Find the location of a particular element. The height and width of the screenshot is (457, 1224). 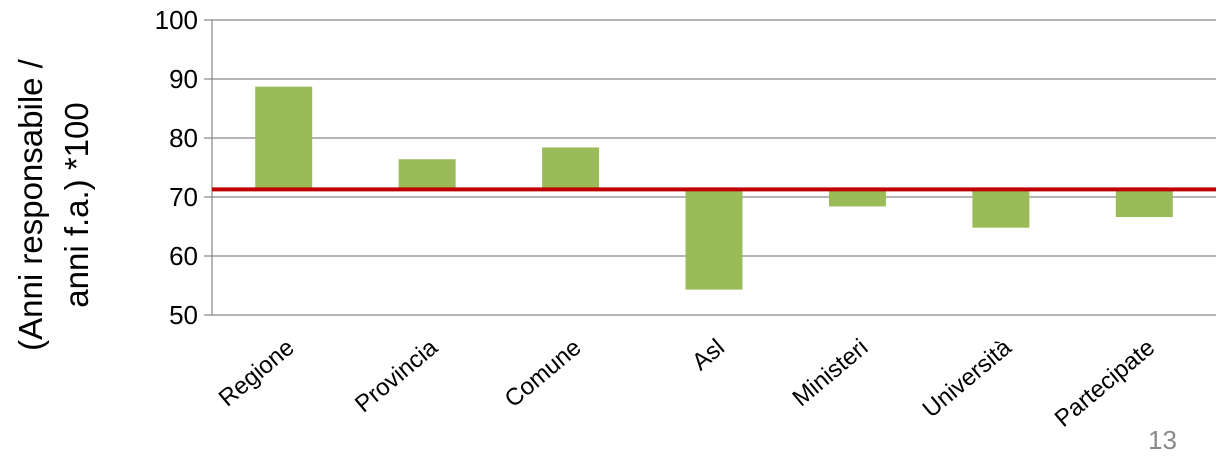

y-axis-title: (Anni responsabile / anni f.a.) *100 is located at coordinates (53, 204).